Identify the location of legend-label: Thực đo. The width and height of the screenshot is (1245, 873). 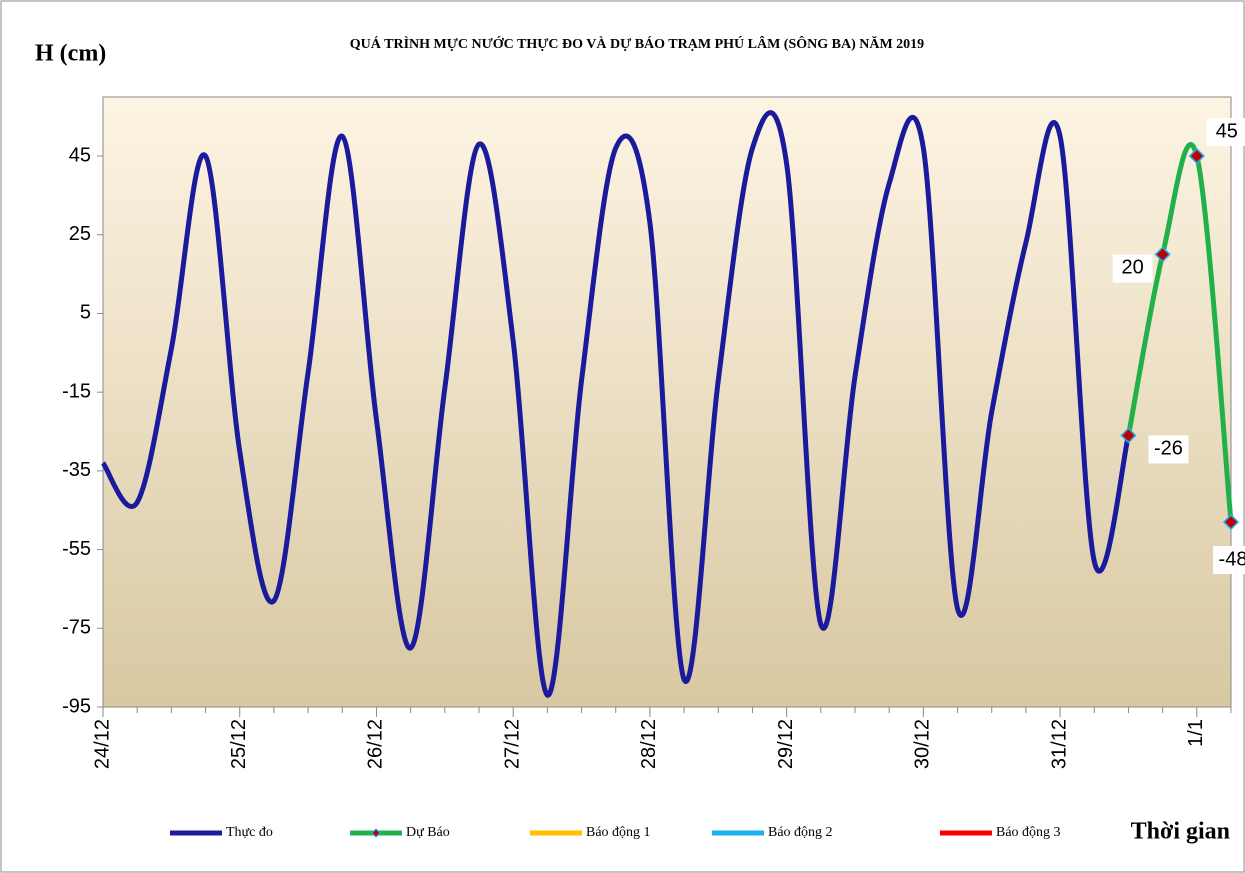
(249, 832).